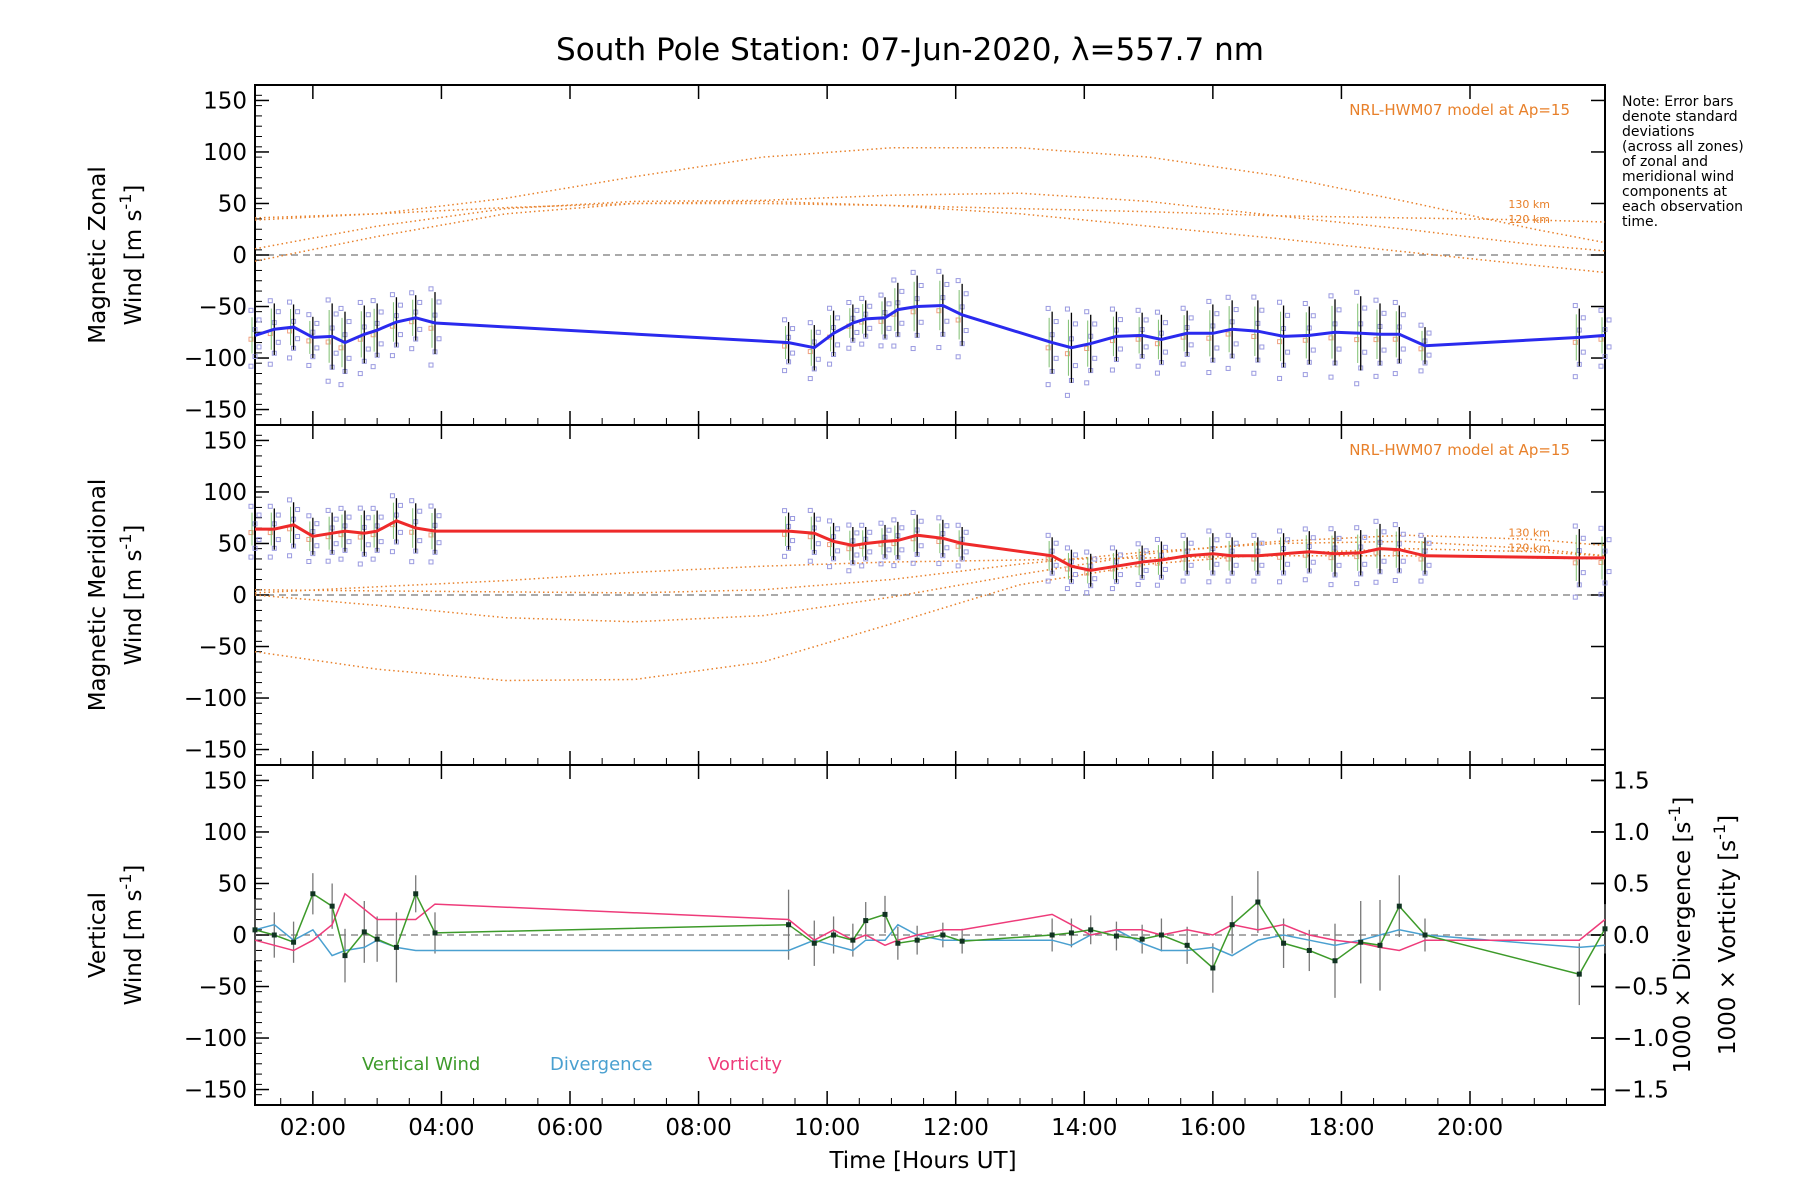  Describe the element at coordinates (698, 1128) in the screenshot. I see `x-tick-label: 08:00` at that location.